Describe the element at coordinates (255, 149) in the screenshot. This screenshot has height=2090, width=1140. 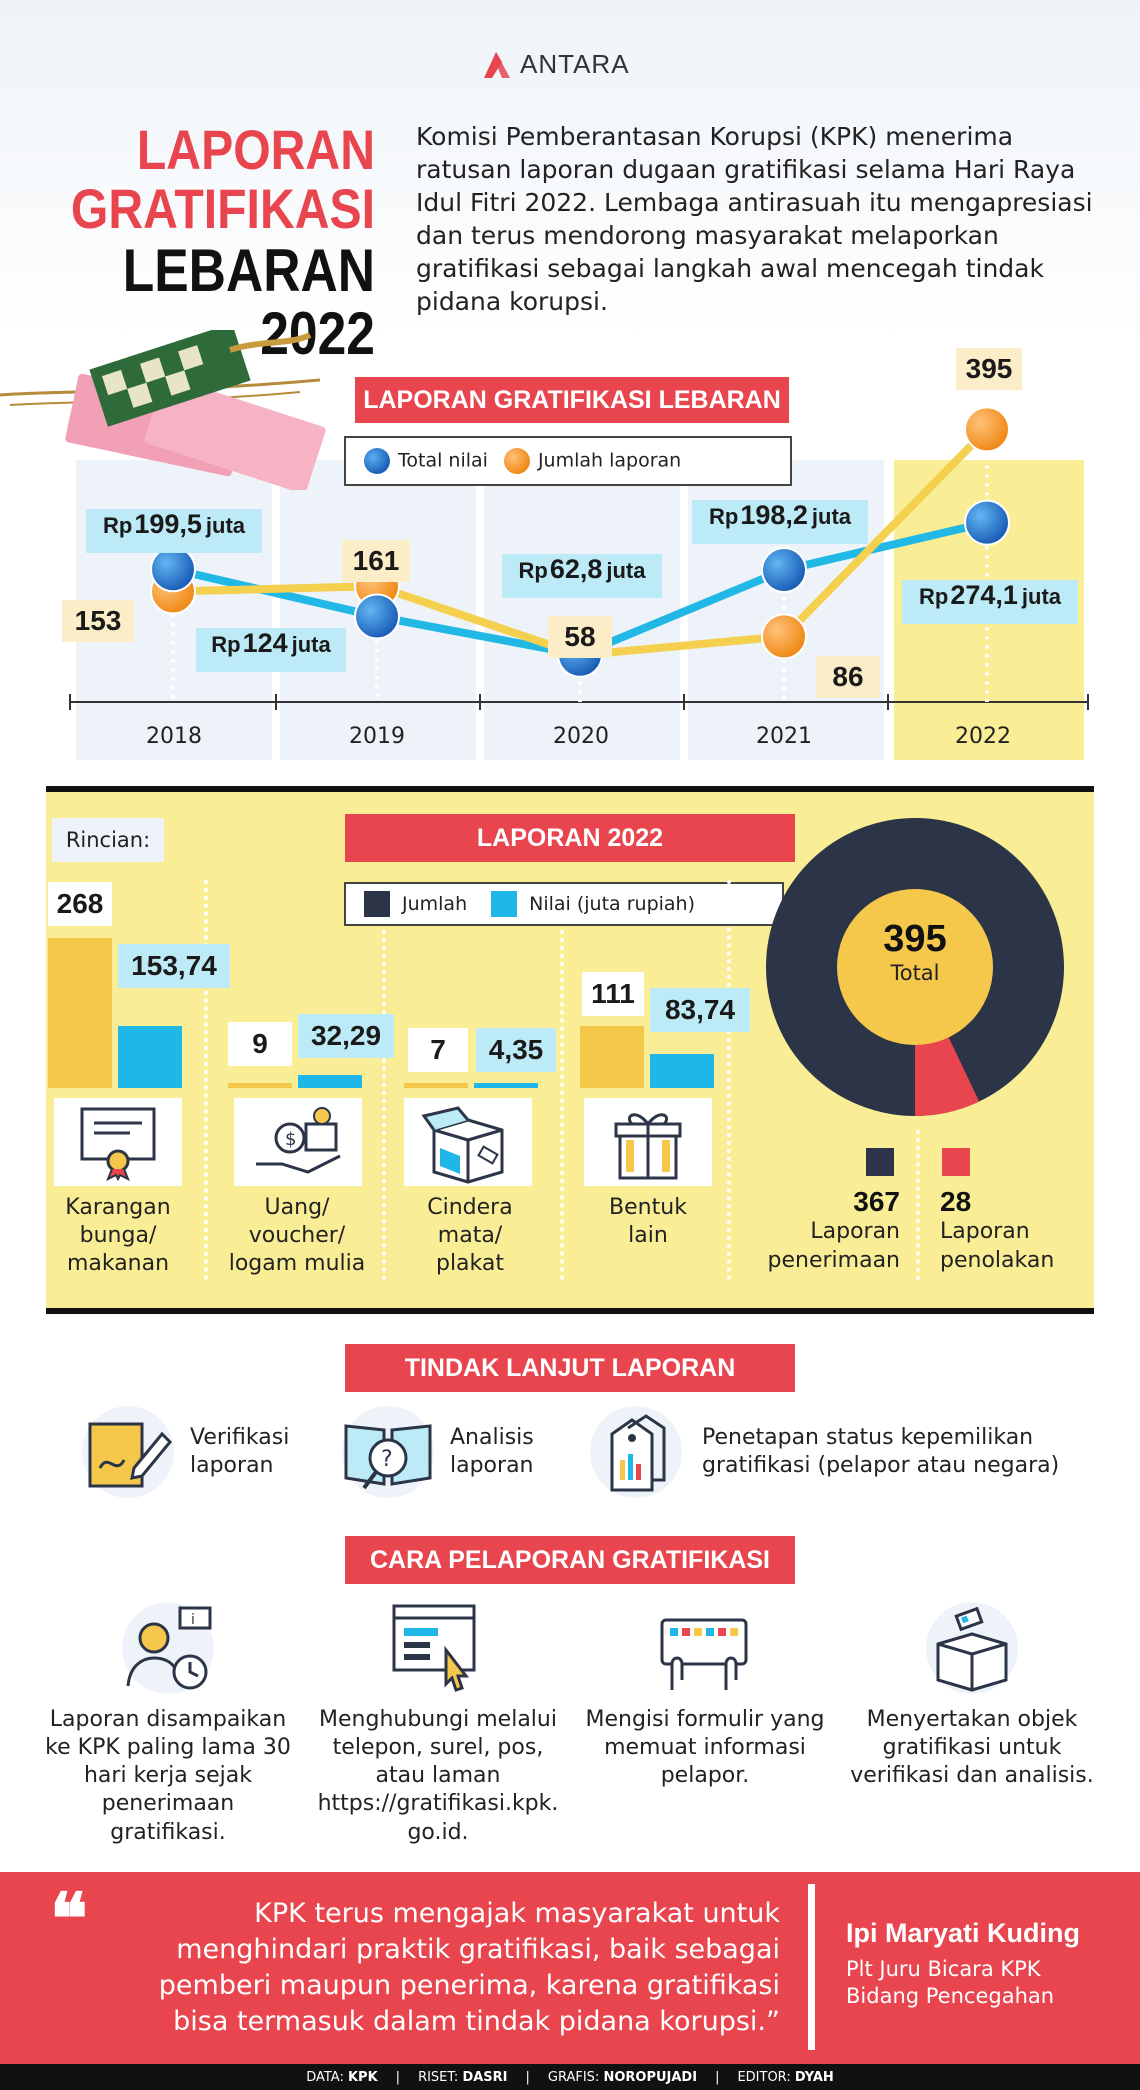
I see `title-line-1: LAPORAN` at that location.